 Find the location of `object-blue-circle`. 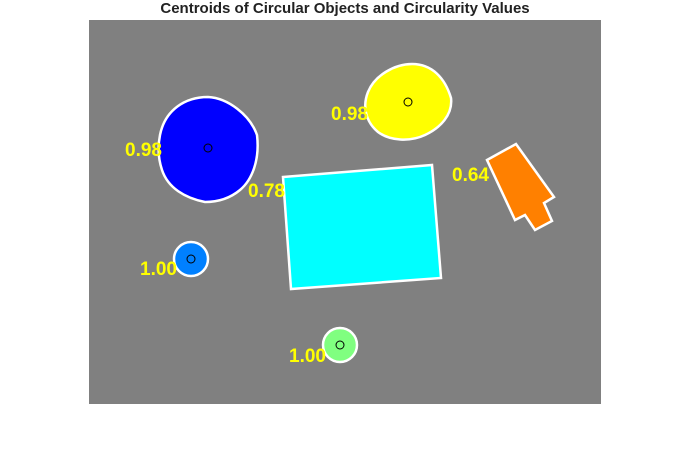

object-blue-circle is located at coordinates (191, 259).